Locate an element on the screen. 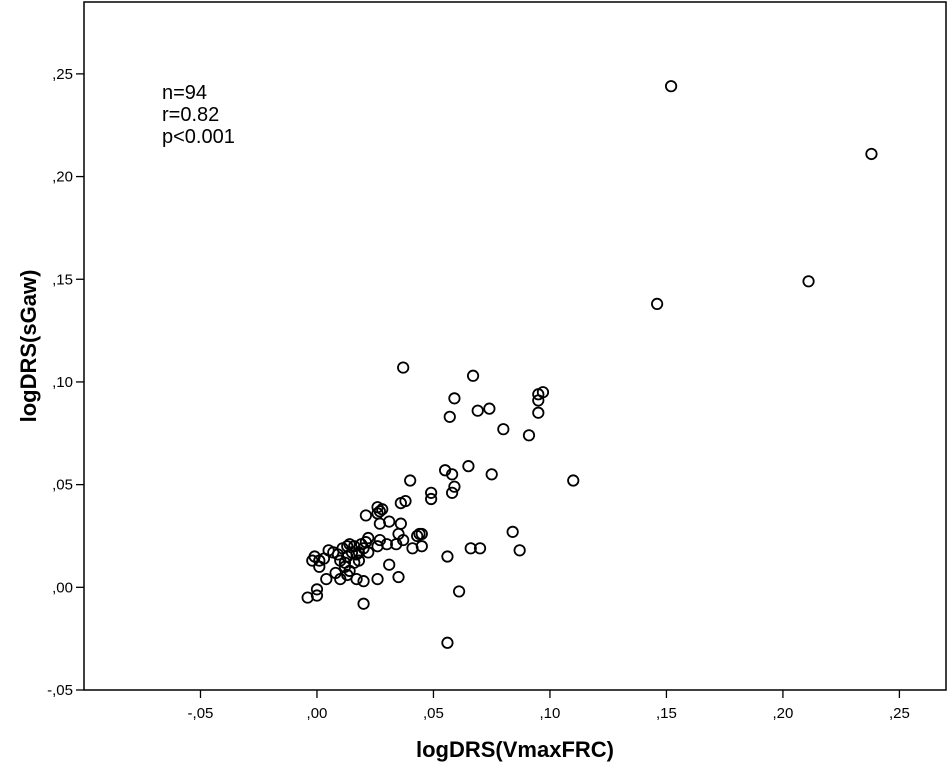 The width and height of the screenshot is (948, 772). x-tick-label: ,00 is located at coordinates (317, 713).